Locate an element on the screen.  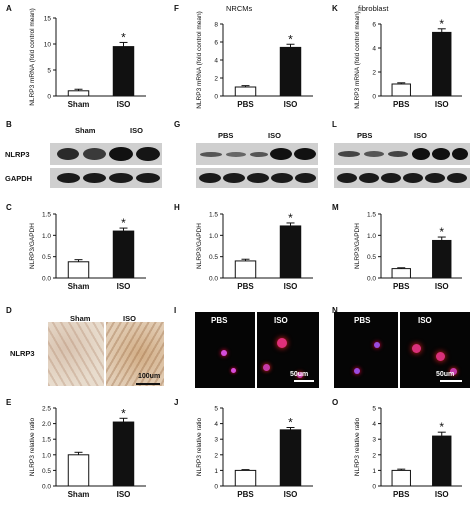
chart-k-ytick-label-1: 2 is located at coordinates (374, 73).